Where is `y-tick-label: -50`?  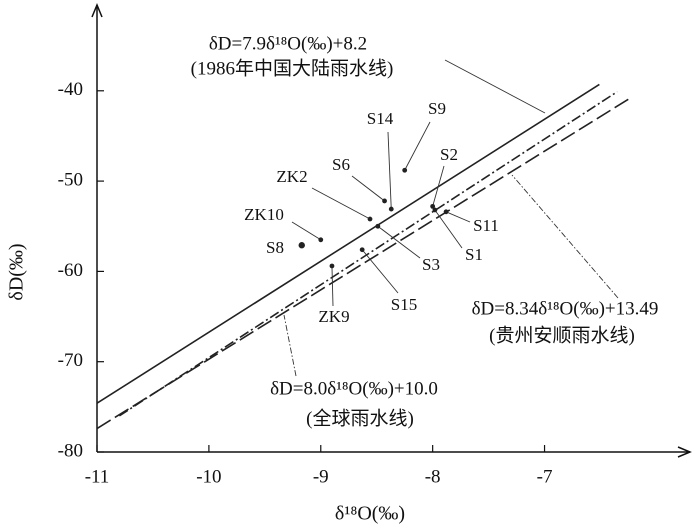
y-tick-label: -50 is located at coordinates (70, 179).